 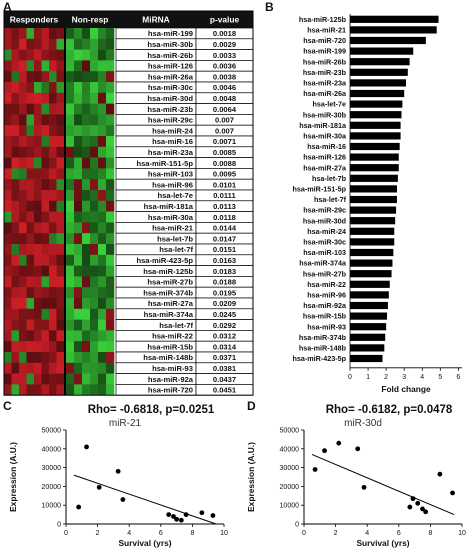 I want to click on panel-d-x-axis-title: Survival (yrs), so click(x=382, y=543).